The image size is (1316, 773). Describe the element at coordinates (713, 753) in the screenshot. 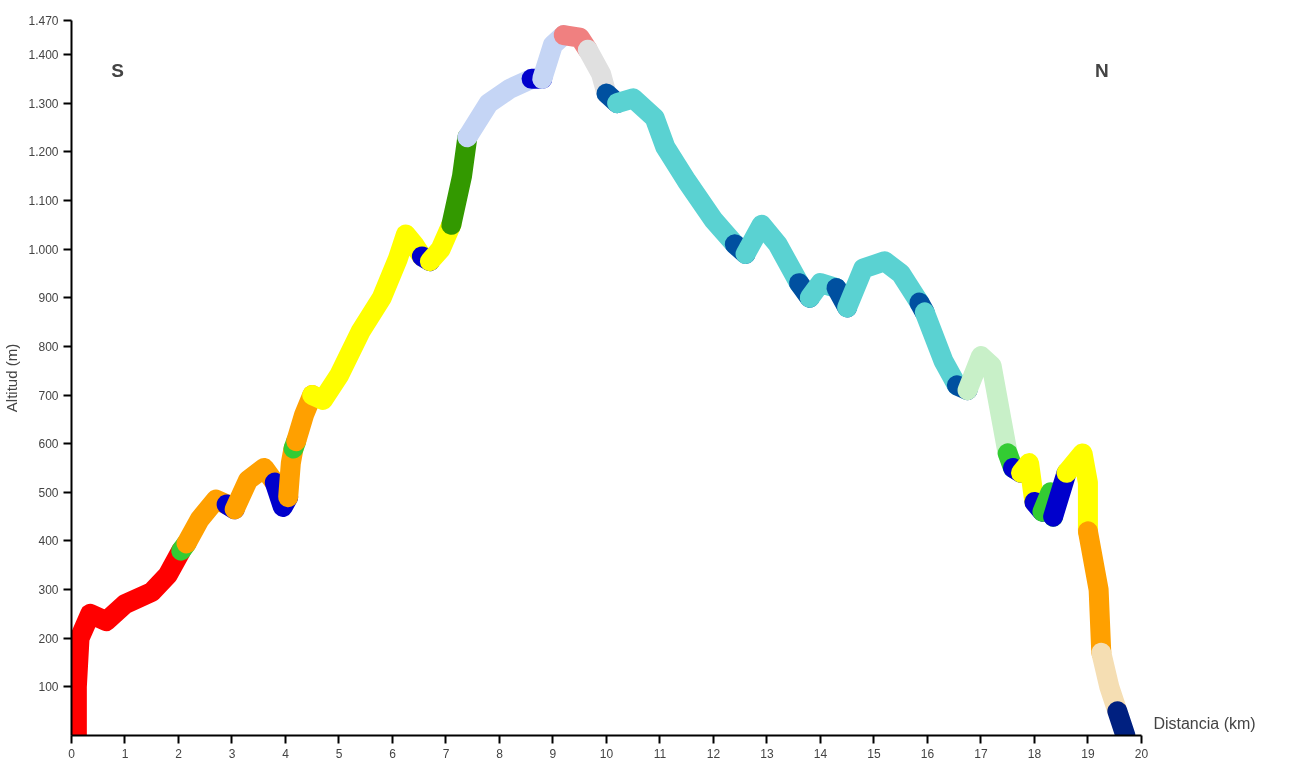

I see `x-tick-label: 12` at that location.